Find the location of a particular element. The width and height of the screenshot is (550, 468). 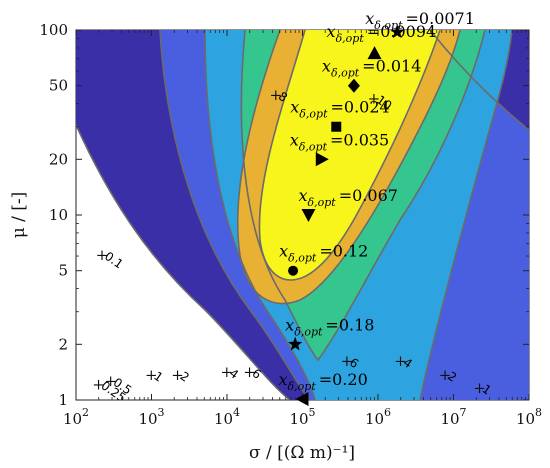

x-axis-label: σ / [(Ω m)⁻¹] is located at coordinates (302, 453).